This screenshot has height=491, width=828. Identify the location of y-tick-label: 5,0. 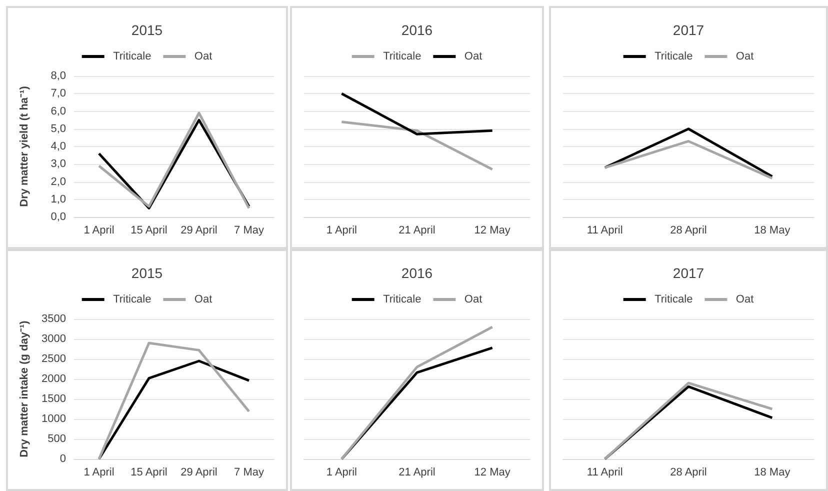
(58, 128).